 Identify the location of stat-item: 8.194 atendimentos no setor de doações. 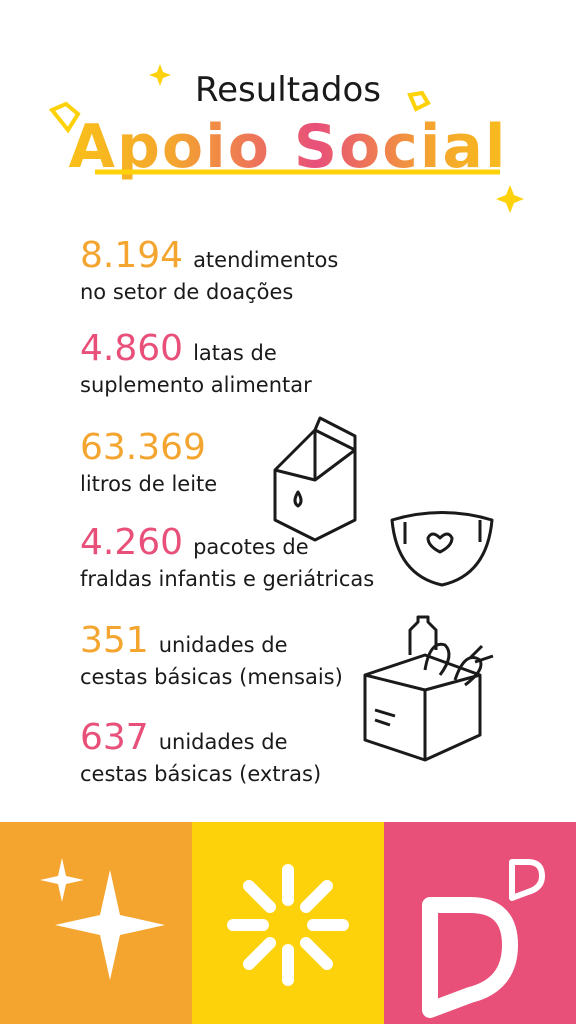
(209, 273).